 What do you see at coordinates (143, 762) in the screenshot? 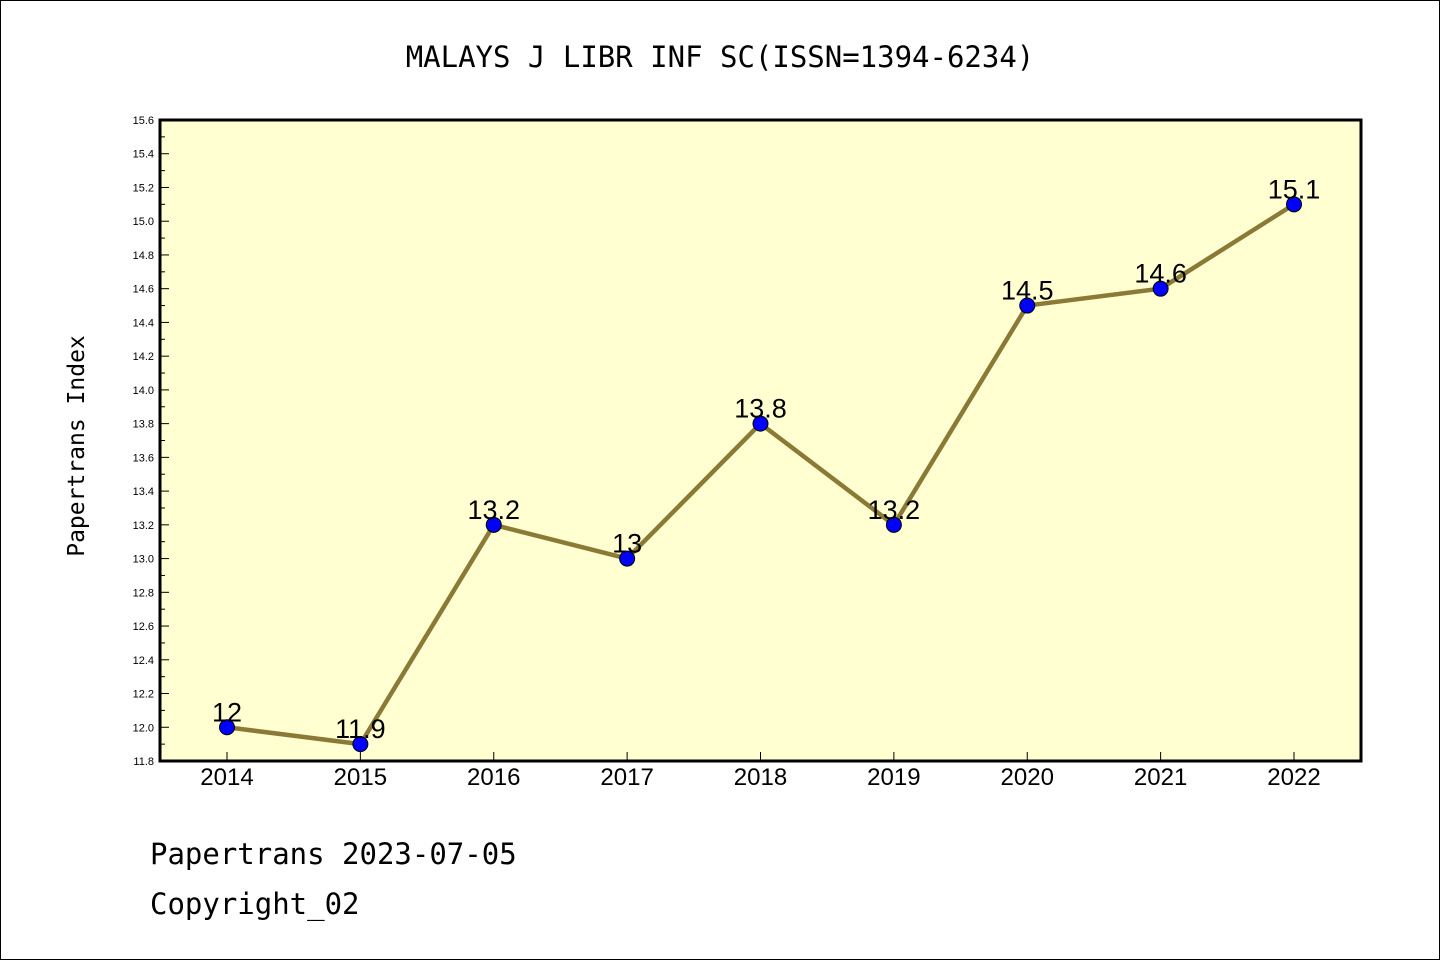
I see `y-tick-label: 11.8` at bounding box center [143, 762].